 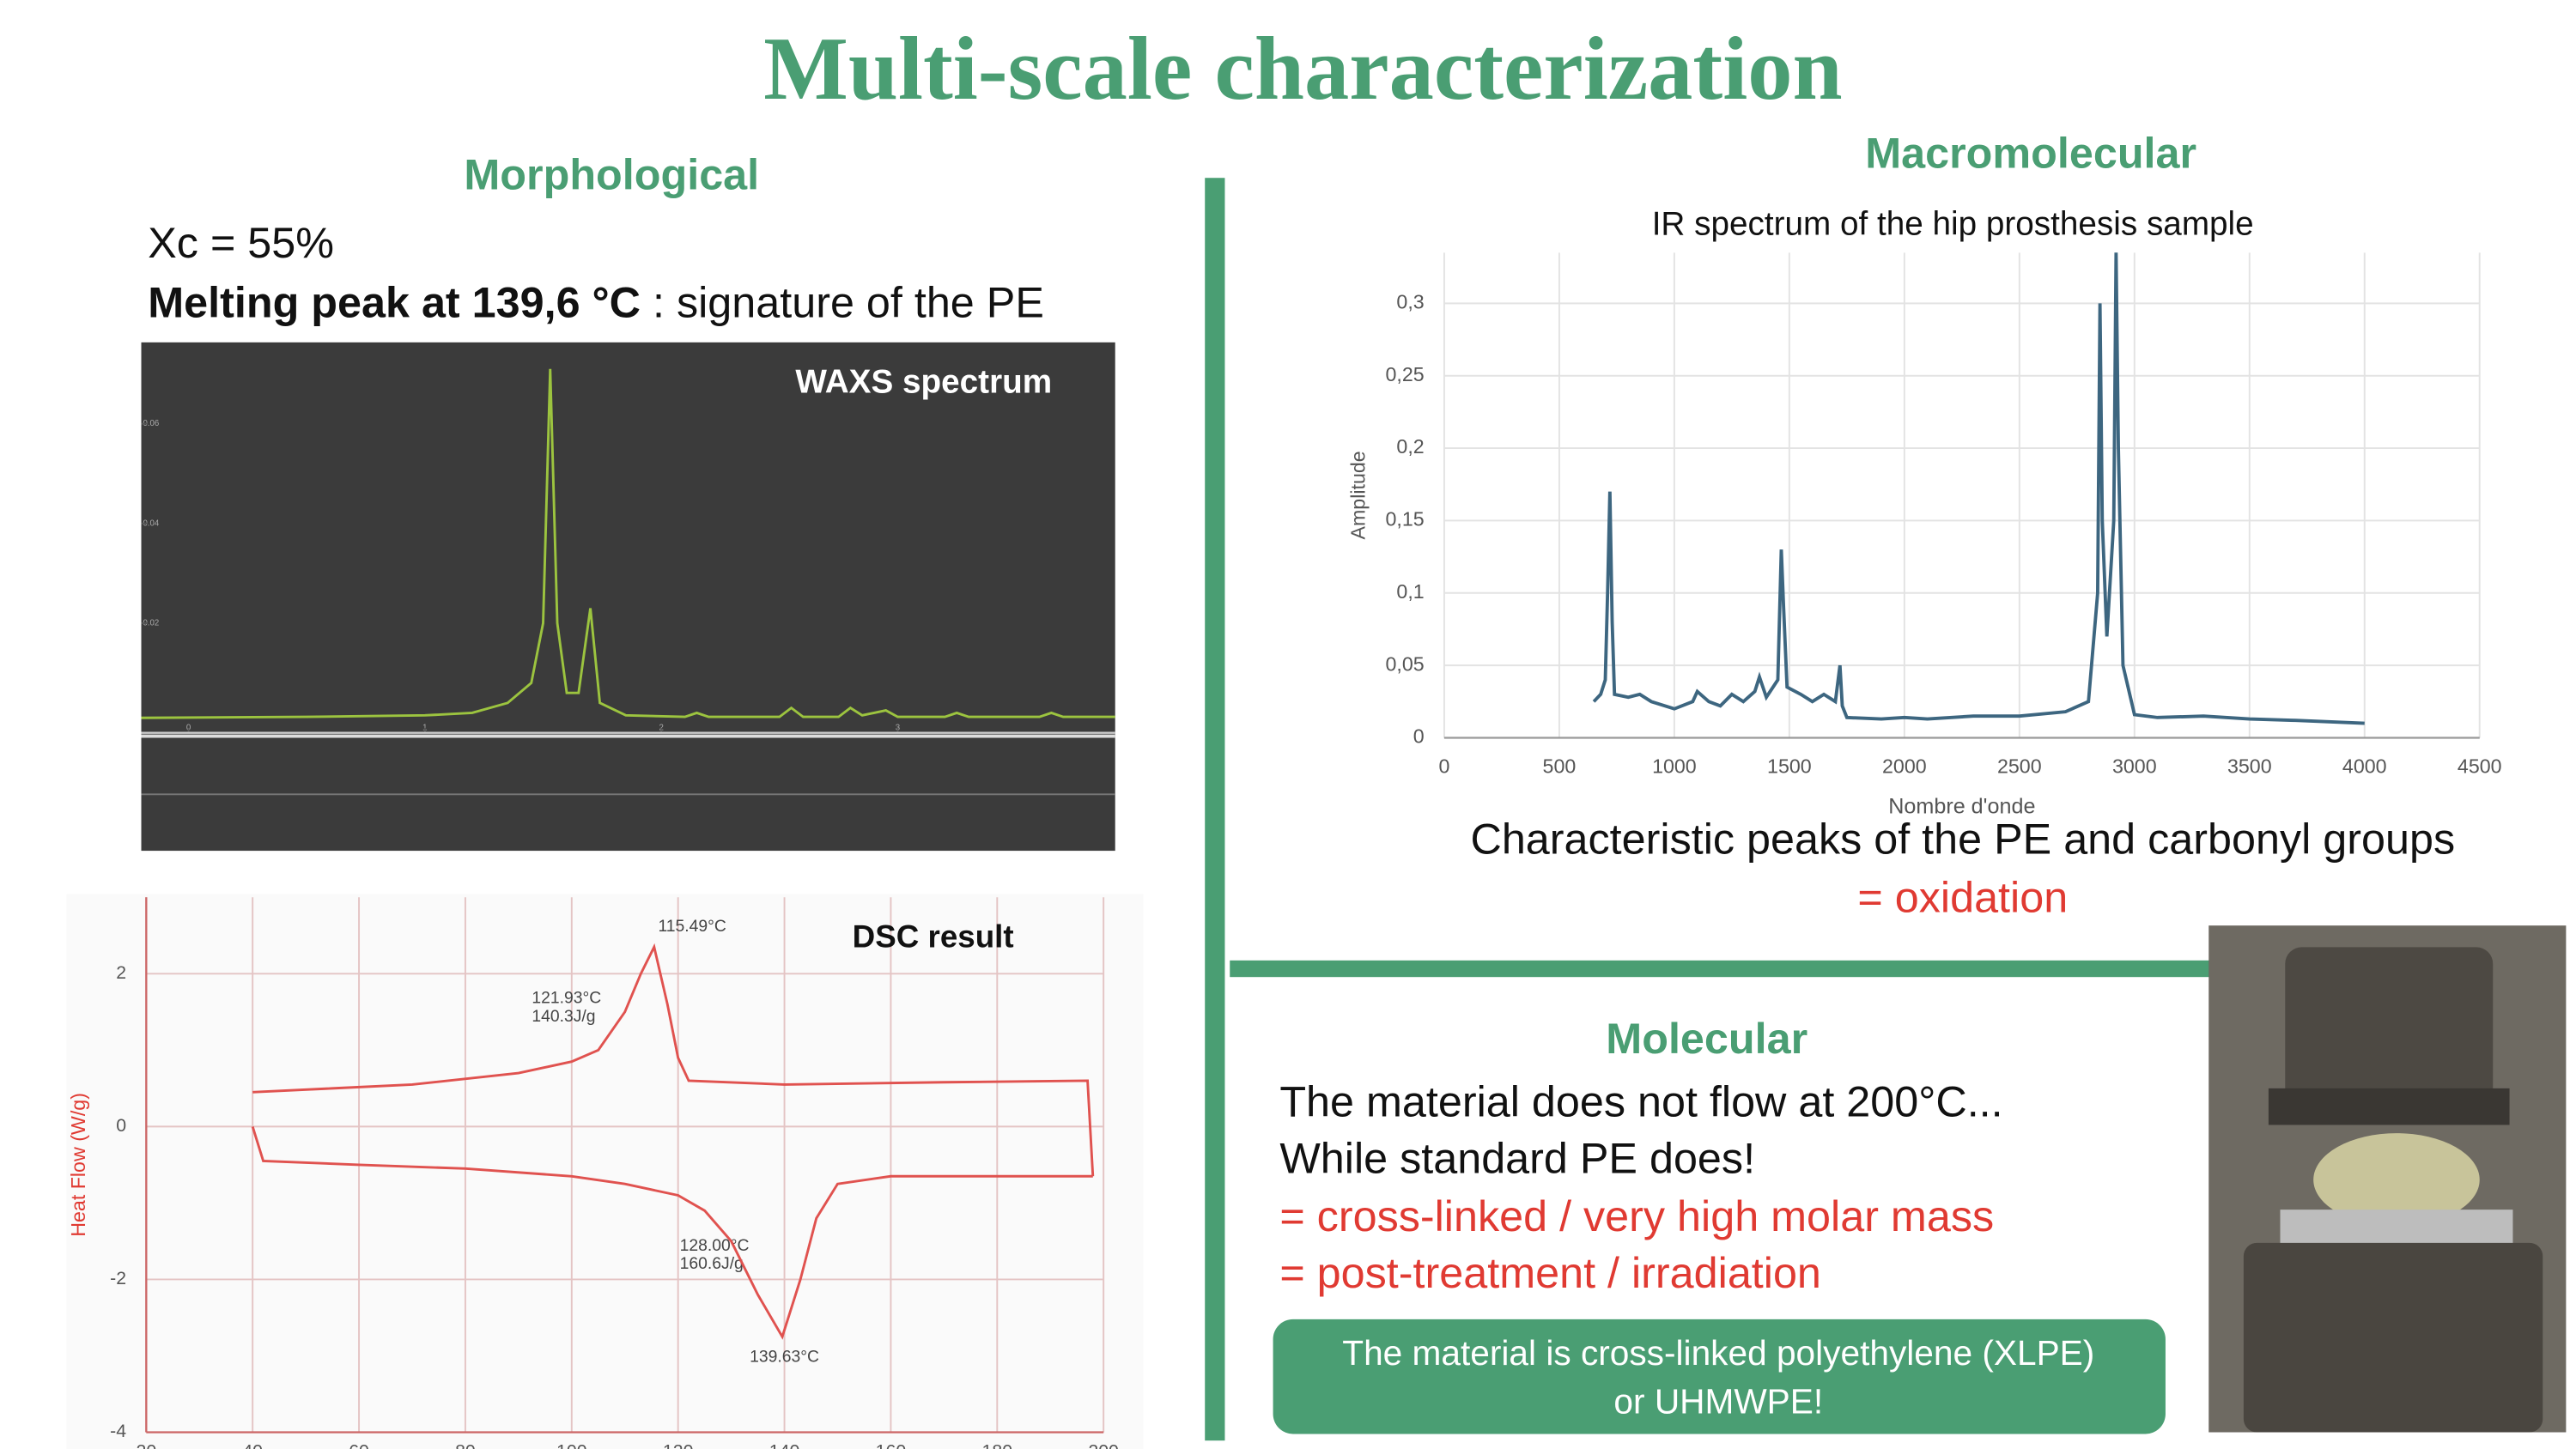 What do you see at coordinates (784, 1357) in the screenshot?
I see `annotation: 139.63°C` at bounding box center [784, 1357].